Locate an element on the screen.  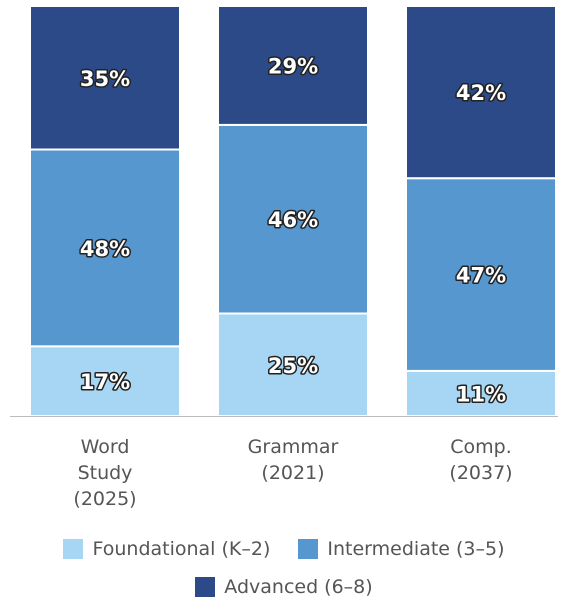
data-label-0-0: 17% is located at coordinates (105, 382).